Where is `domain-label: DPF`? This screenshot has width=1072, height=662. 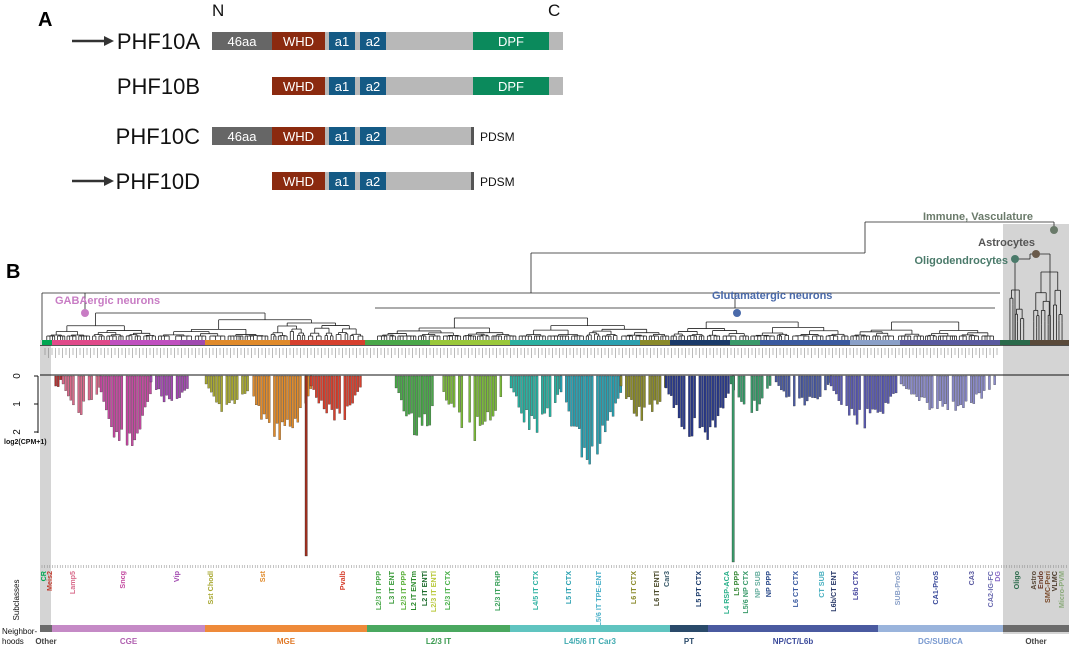 domain-label: DPF is located at coordinates (511, 41).